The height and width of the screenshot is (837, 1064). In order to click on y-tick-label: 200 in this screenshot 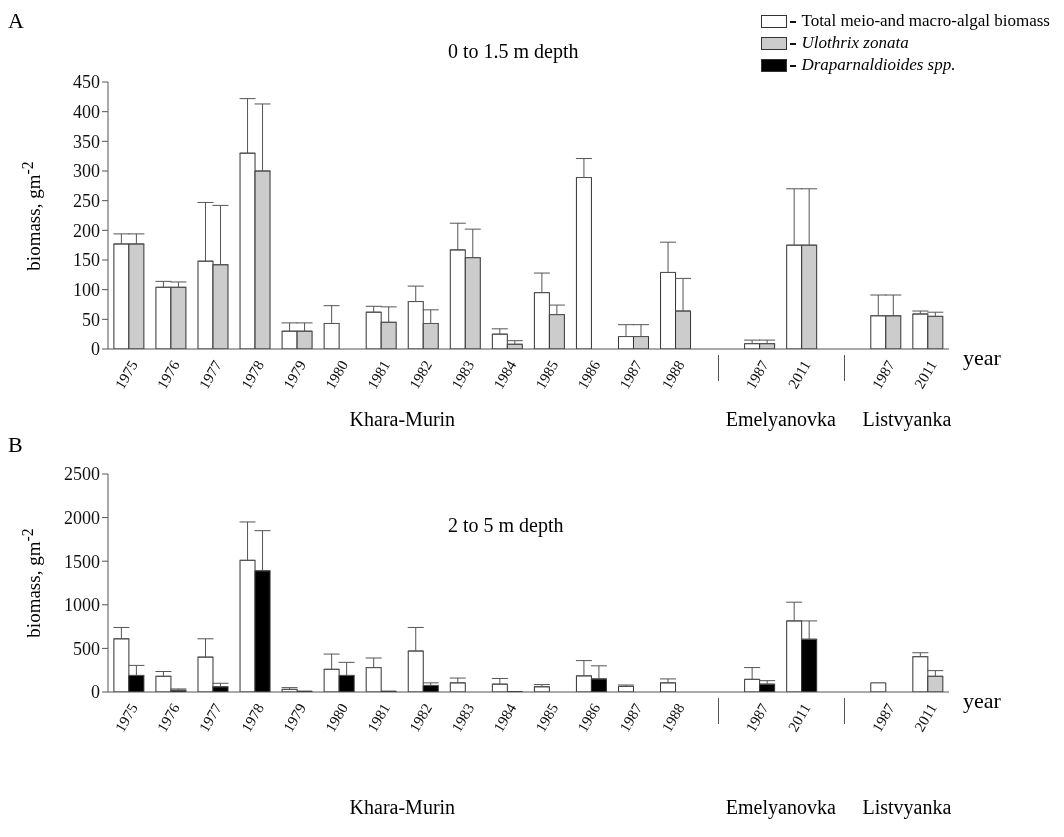, I will do `click(86, 230)`.